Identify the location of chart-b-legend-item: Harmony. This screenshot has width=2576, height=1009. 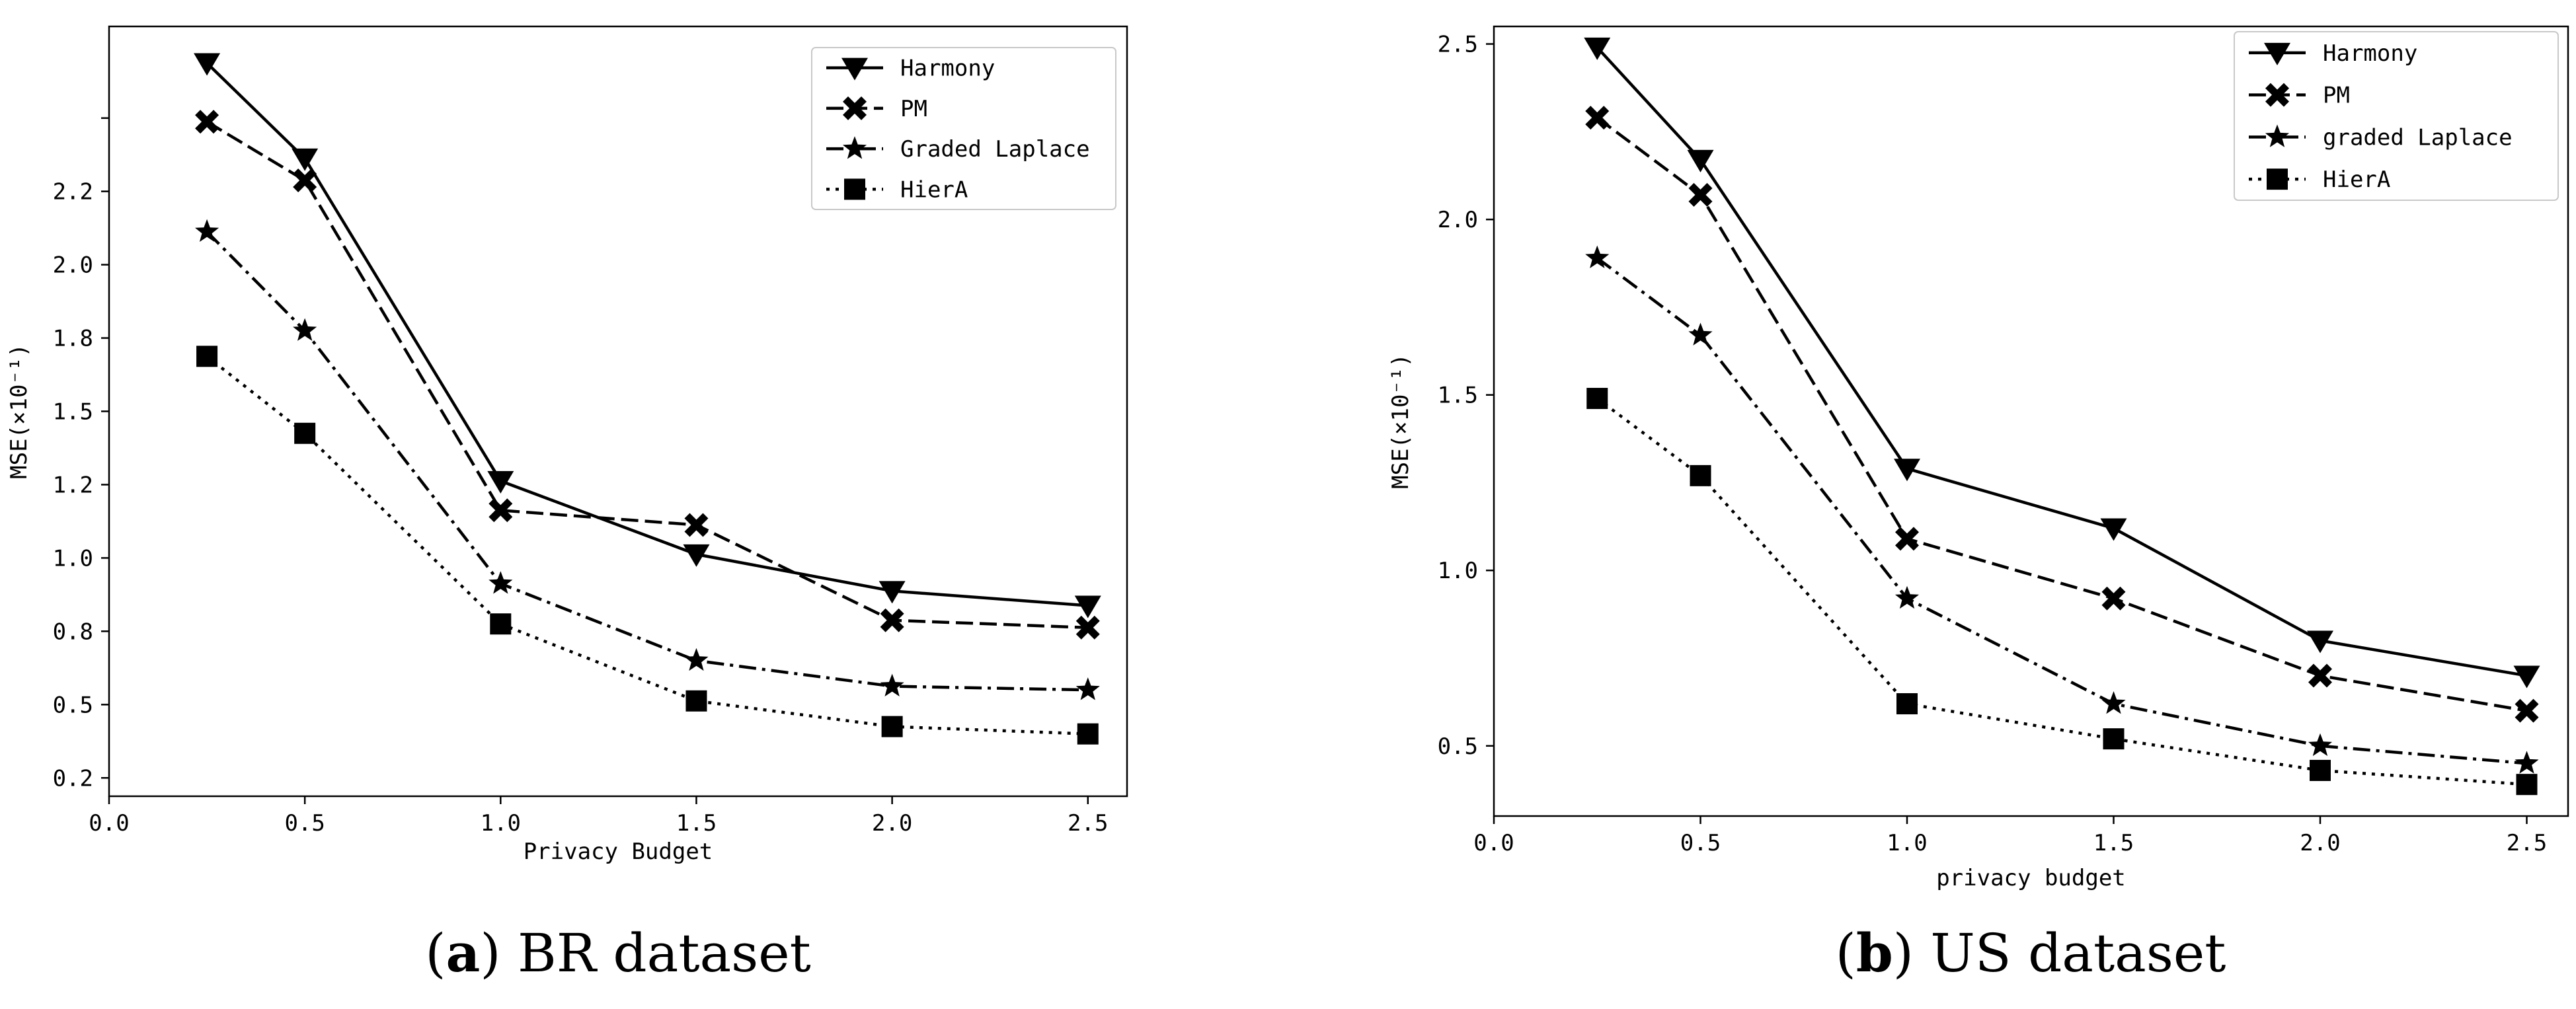
(2333, 53).